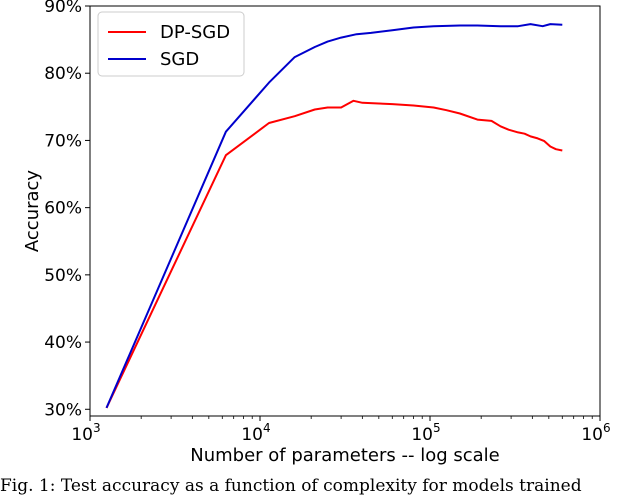 Image resolution: width=640 pixels, height=497 pixels. Describe the element at coordinates (85, 433) in the screenshot. I see `x-tick-label: 10³` at that location.